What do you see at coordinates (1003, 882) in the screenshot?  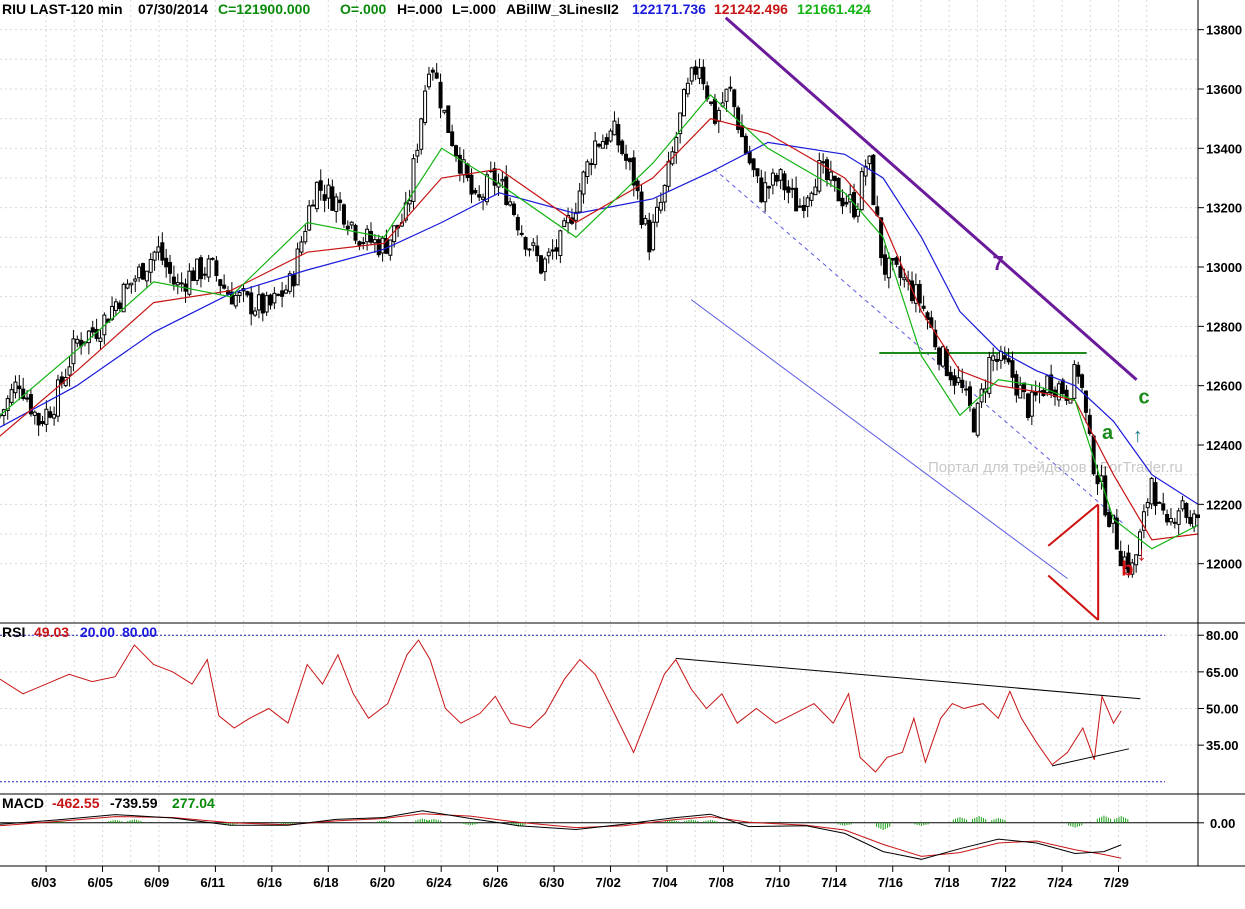 I see `x-tick-label: 7/22` at bounding box center [1003, 882].